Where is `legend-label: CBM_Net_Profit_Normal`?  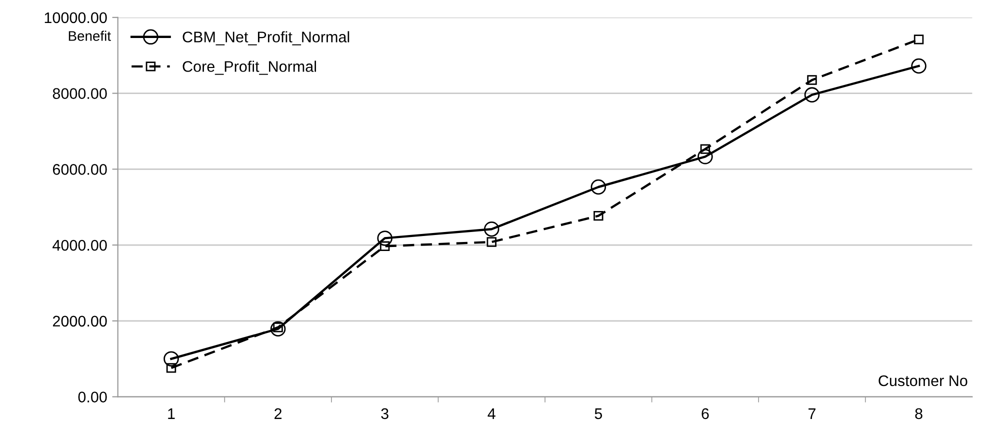
legend-label: CBM_Net_Profit_Normal is located at coordinates (266, 38).